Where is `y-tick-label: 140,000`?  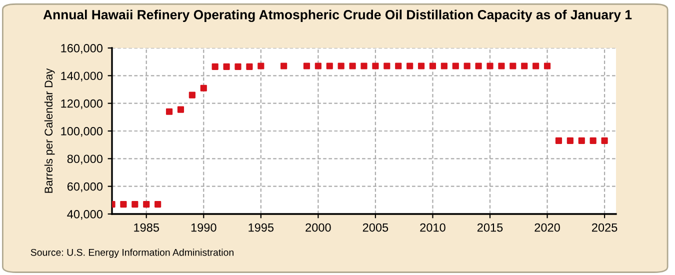 y-tick-label: 140,000 is located at coordinates (82, 77).